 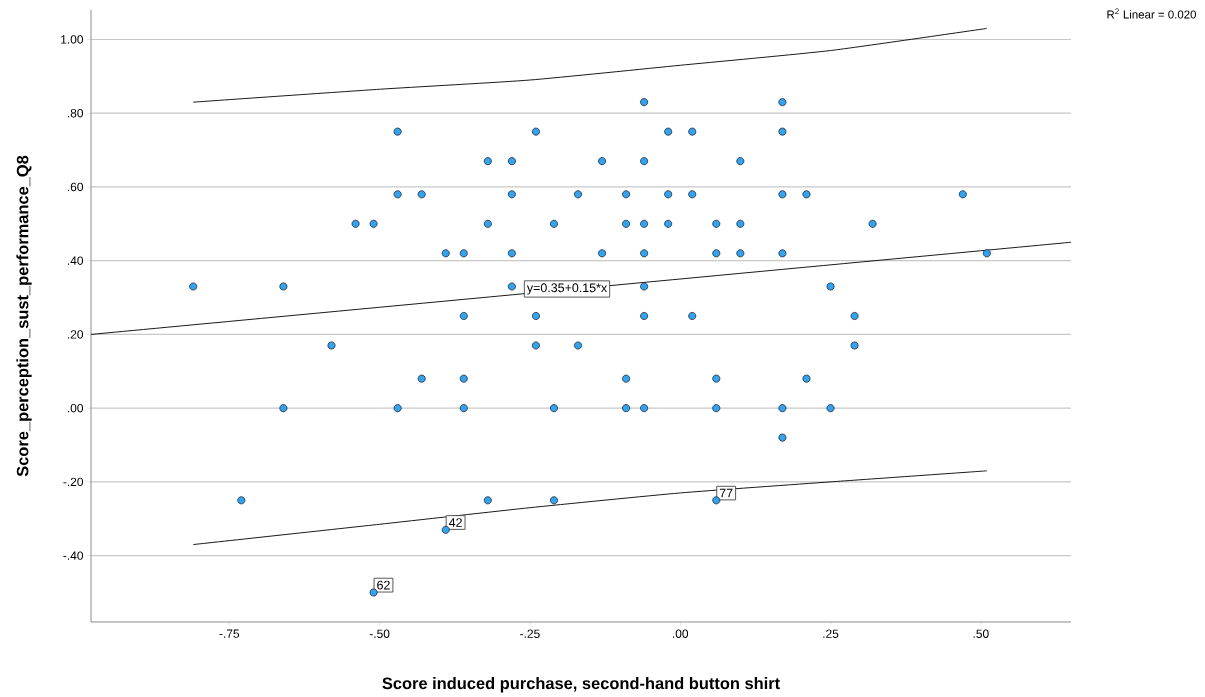 What do you see at coordinates (530, 633) in the screenshot?
I see `x-tick-label: -.25` at bounding box center [530, 633].